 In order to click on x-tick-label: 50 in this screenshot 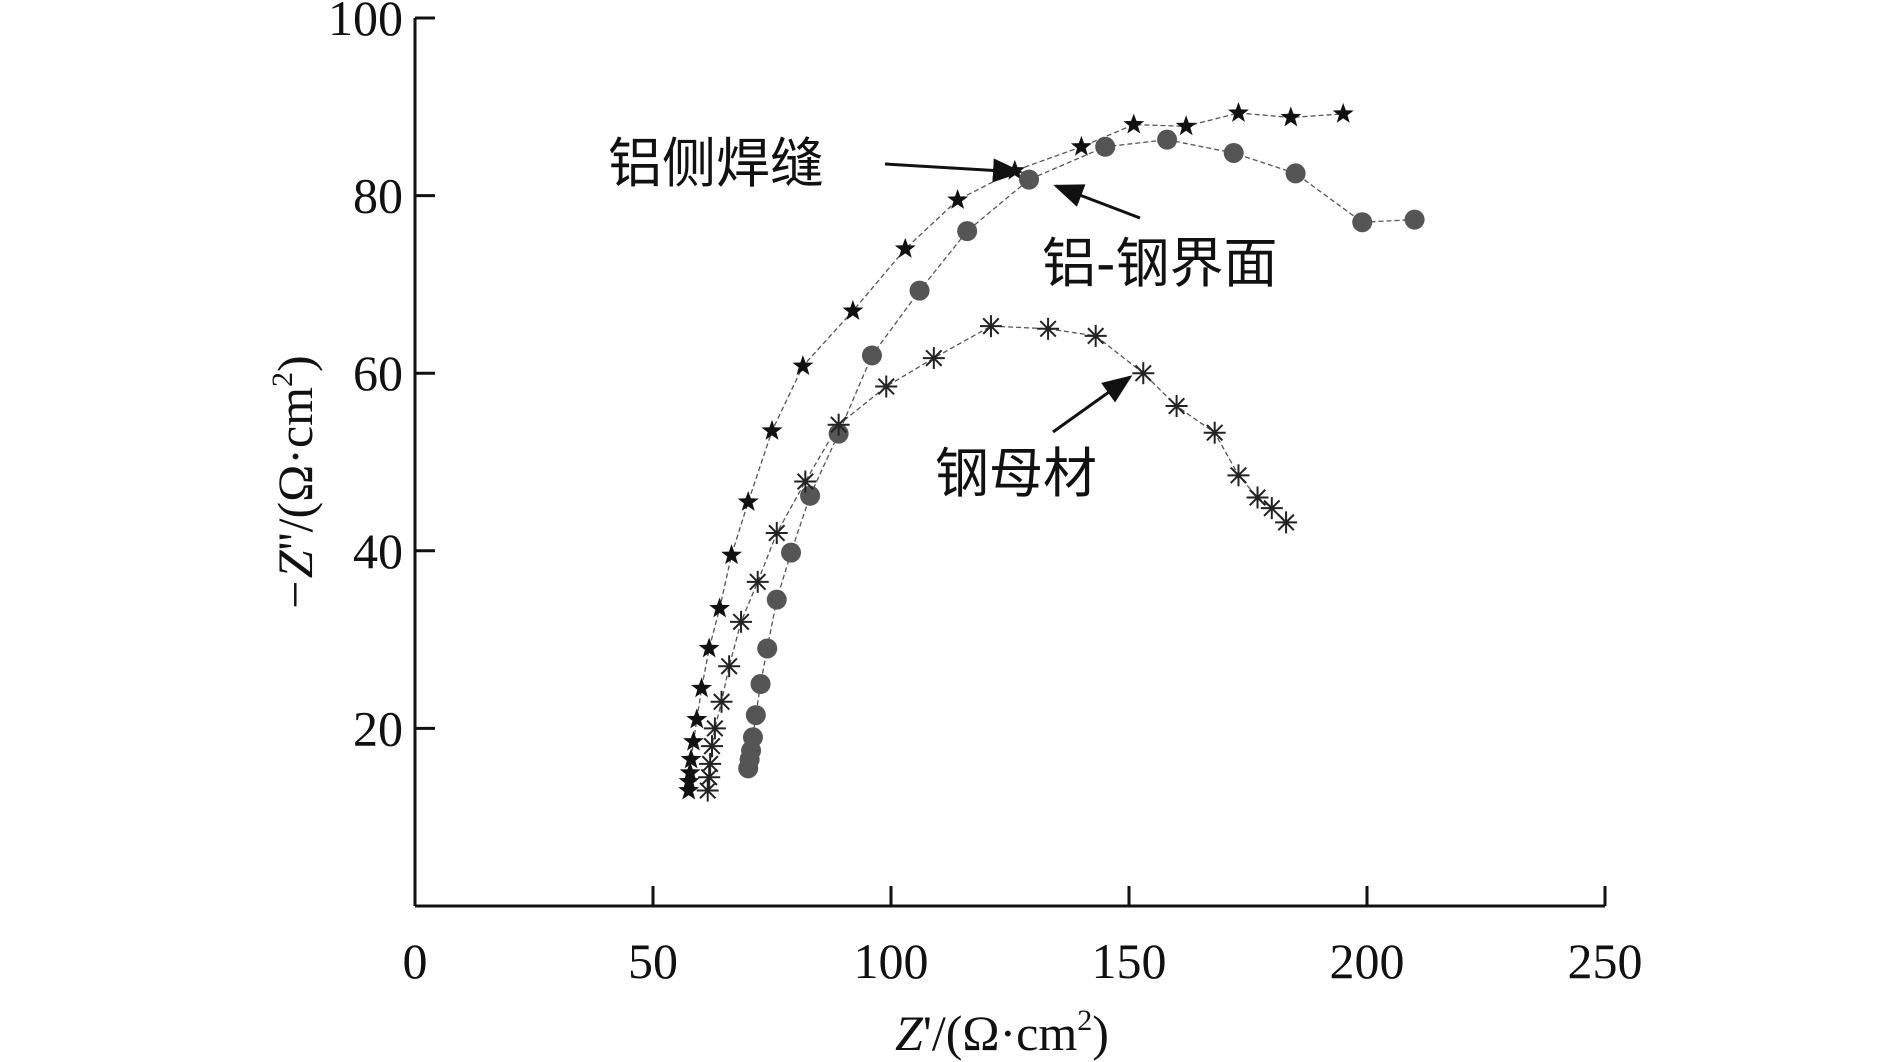, I will do `click(653, 961)`.